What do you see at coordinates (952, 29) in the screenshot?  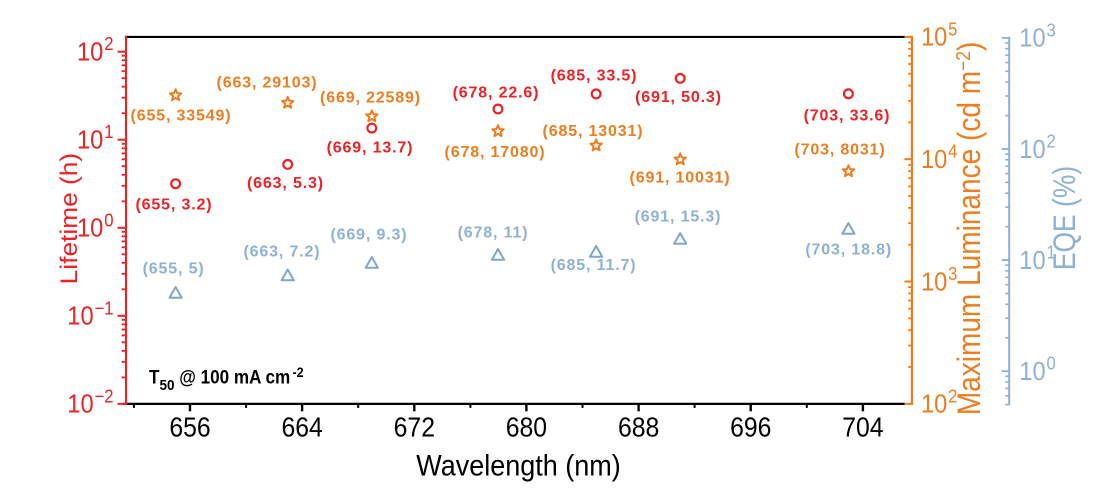 I see `svg-text: 5` at bounding box center [952, 29].